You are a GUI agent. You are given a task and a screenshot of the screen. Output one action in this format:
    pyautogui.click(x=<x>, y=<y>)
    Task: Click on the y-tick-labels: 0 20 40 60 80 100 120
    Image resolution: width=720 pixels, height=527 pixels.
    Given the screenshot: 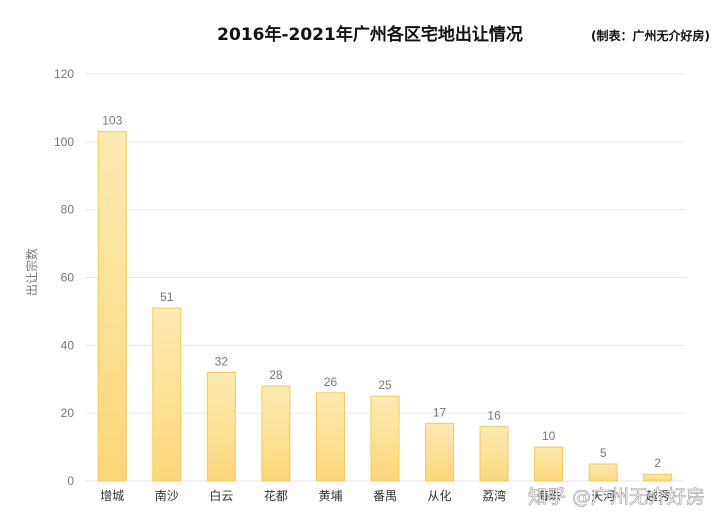 What is the action you would take?
    pyautogui.click(x=64, y=277)
    